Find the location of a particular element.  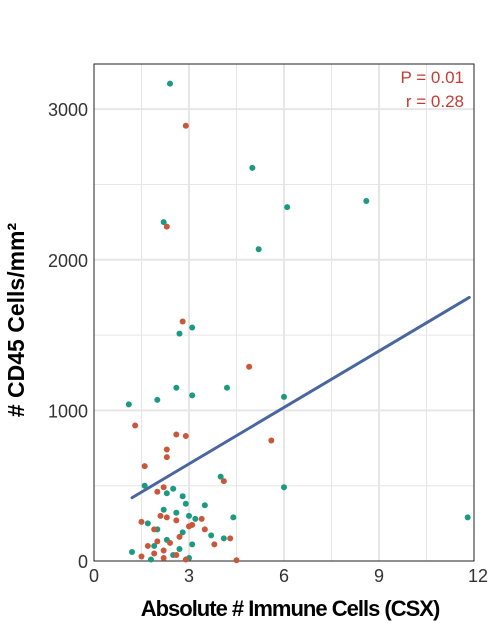

y-tick-label: 1000 is located at coordinates (68, 411).